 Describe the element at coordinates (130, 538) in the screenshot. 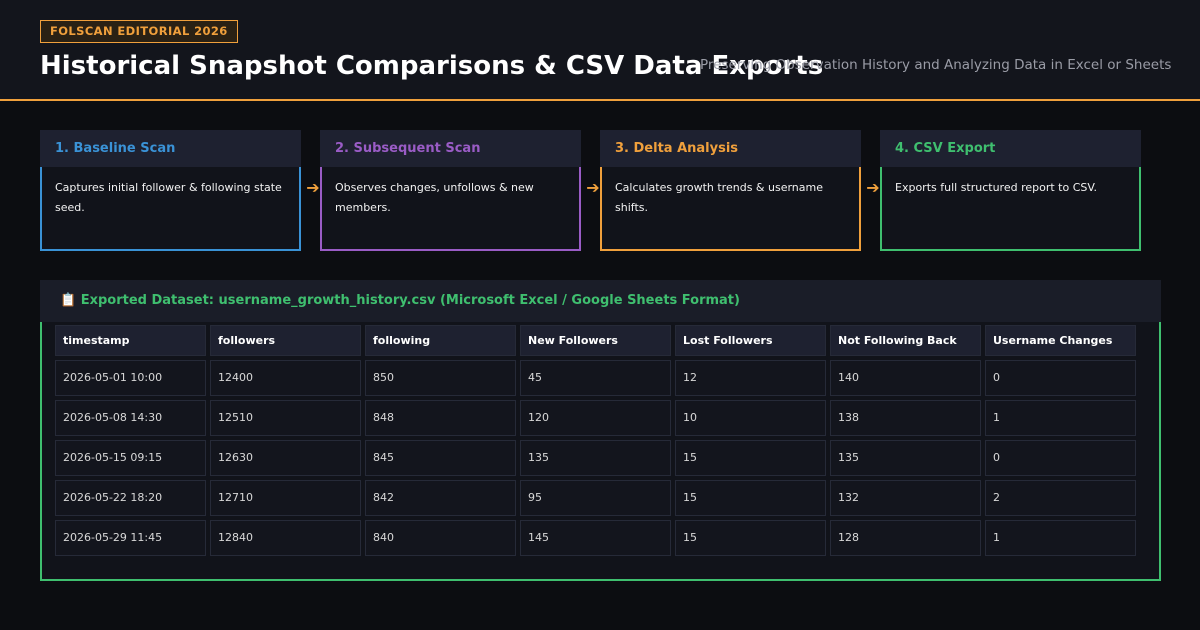

I see `table-cell: 2026-05-29 11:45` at that location.